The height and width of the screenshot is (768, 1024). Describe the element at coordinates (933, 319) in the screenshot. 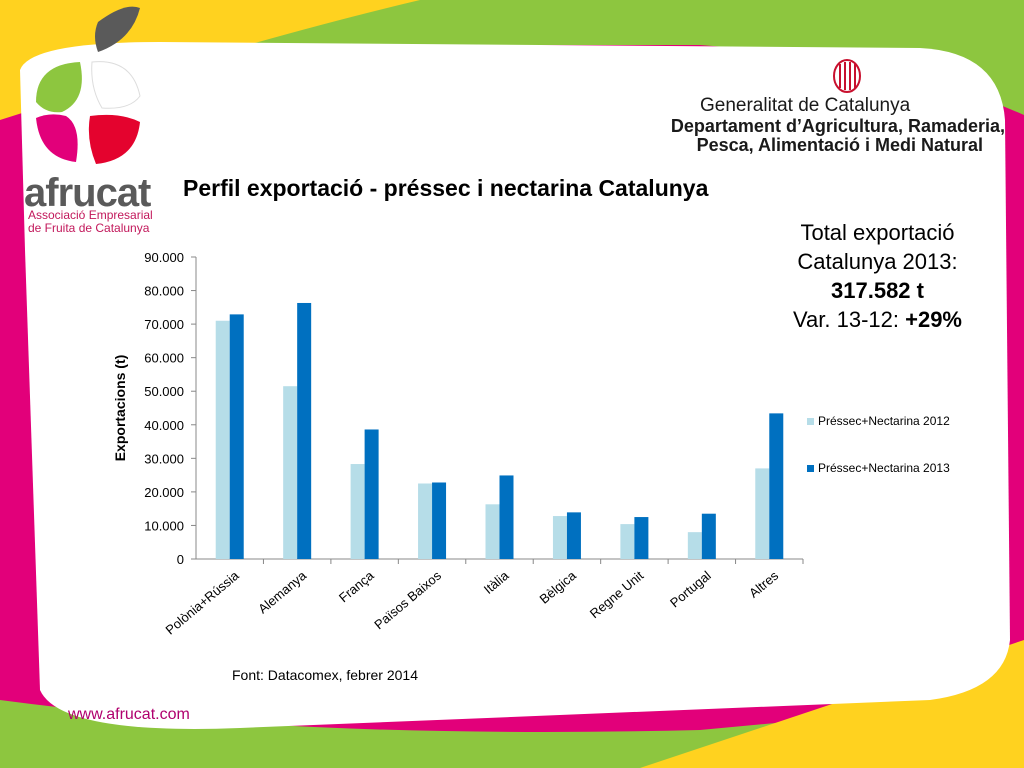

I see `variation-value: +29%` at that location.